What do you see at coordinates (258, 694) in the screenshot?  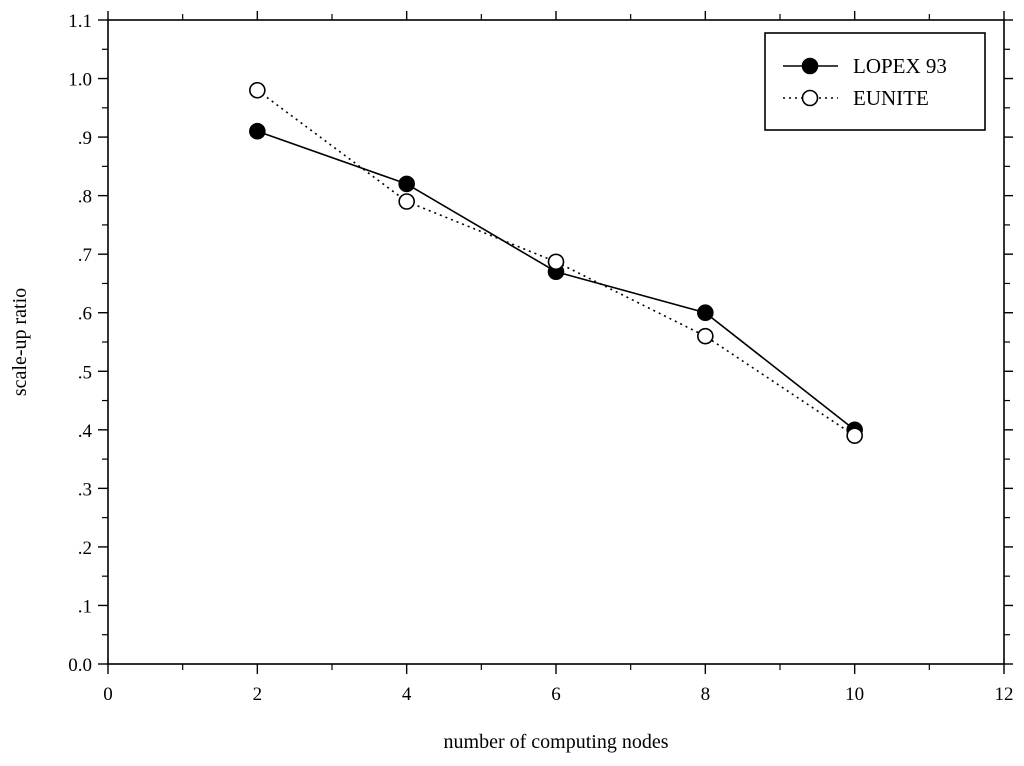 I see `x-tick-label: 2` at bounding box center [258, 694].